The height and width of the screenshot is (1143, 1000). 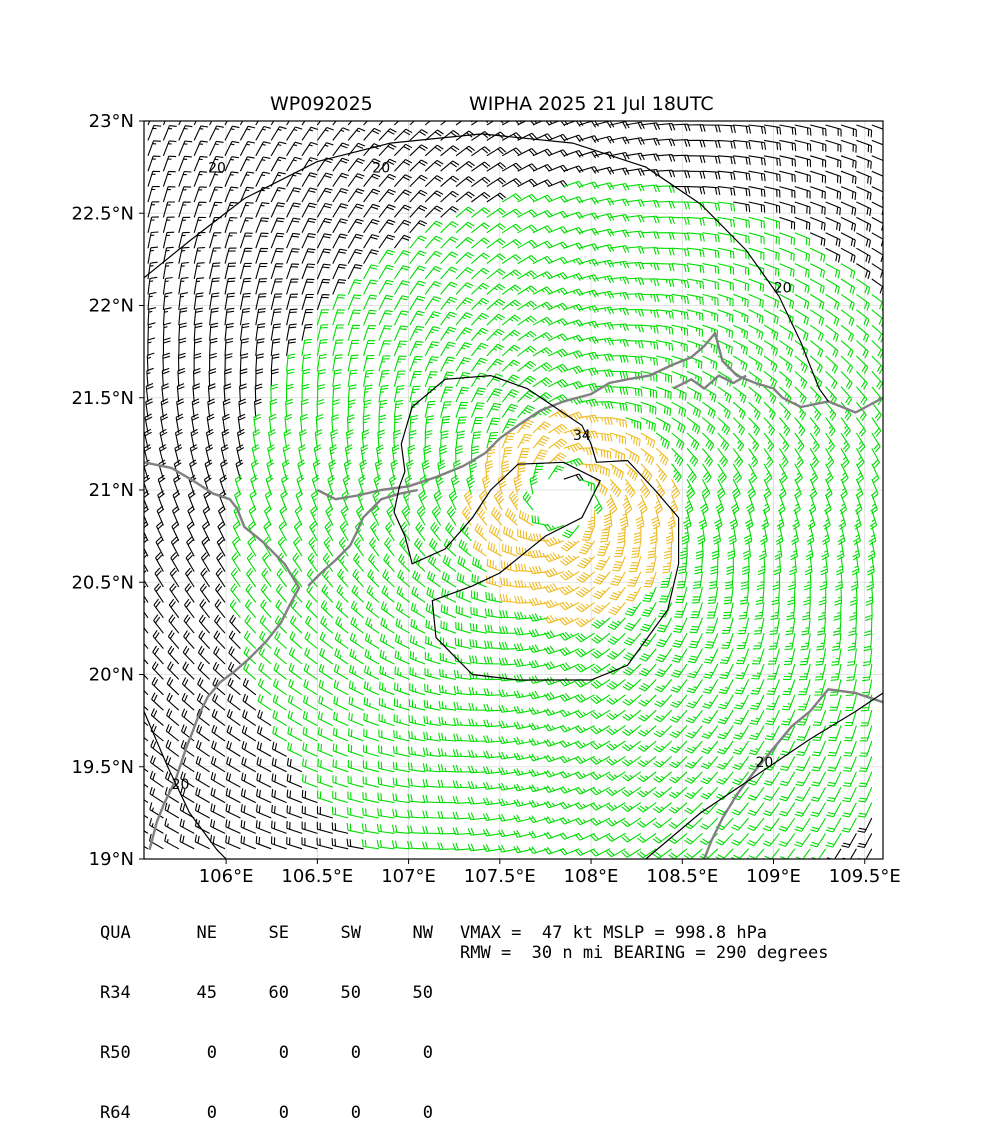 What do you see at coordinates (536, 527) in the screenshot?
I see `contour-34kt` at bounding box center [536, 527].